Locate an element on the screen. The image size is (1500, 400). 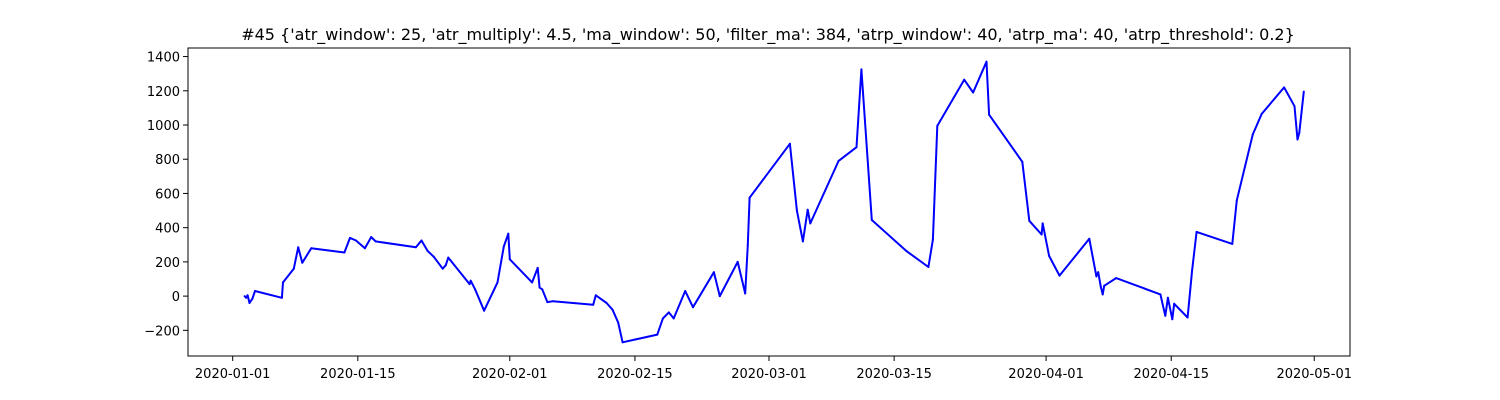
x-tick-label: 2020-04-01 is located at coordinates (1046, 374).